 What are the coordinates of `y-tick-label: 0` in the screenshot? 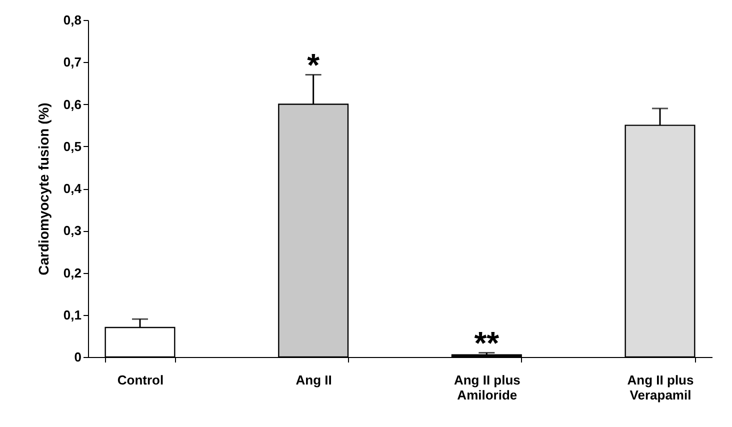 It's located at (78, 357).